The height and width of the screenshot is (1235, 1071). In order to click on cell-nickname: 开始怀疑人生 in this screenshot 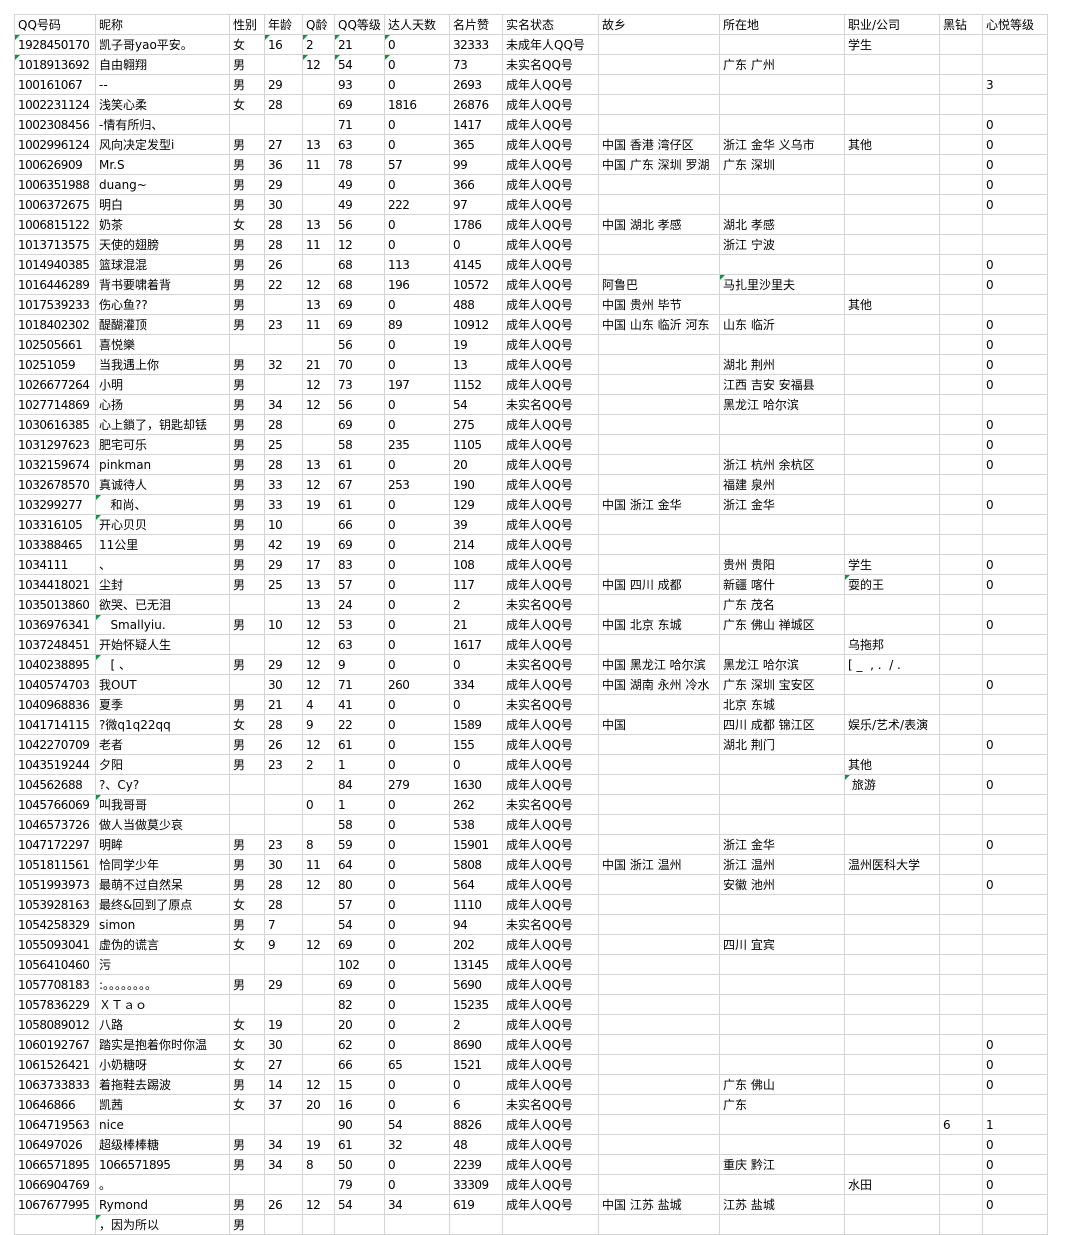, I will do `click(162, 644)`.